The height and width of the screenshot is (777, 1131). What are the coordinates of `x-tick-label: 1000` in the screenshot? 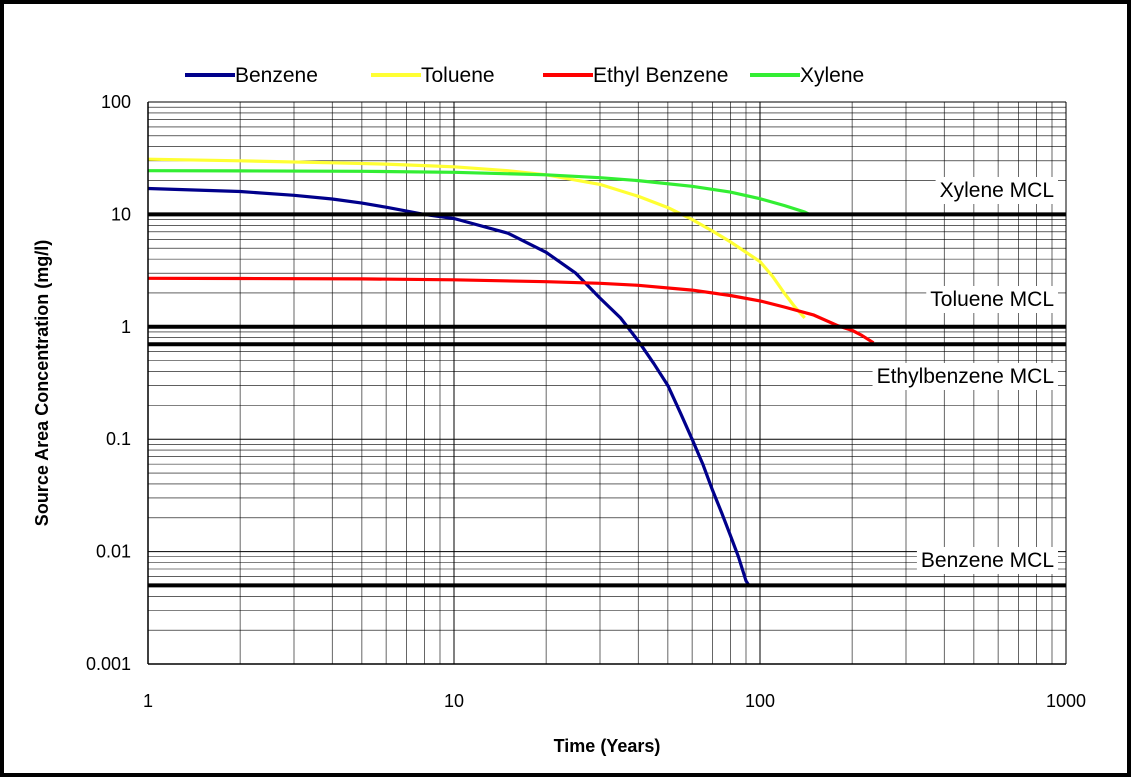 It's located at (1066, 701).